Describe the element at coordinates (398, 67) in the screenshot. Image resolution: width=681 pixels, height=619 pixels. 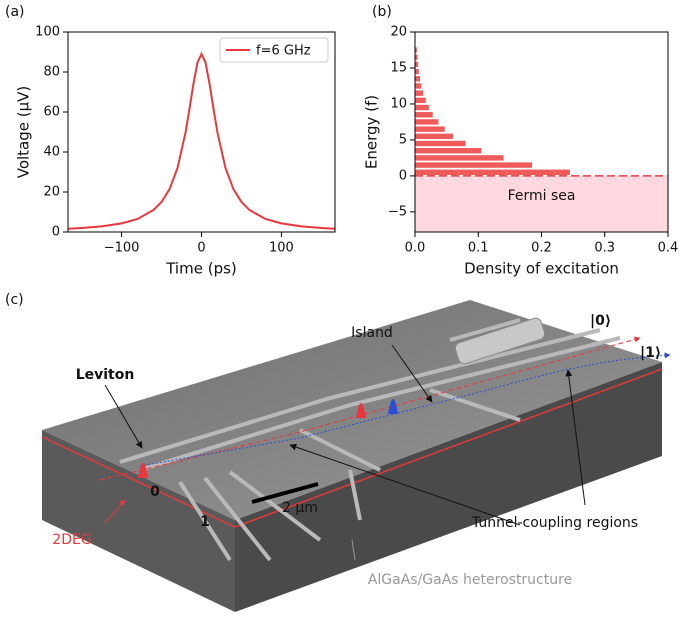
I see `y-tick-label: 15` at that location.